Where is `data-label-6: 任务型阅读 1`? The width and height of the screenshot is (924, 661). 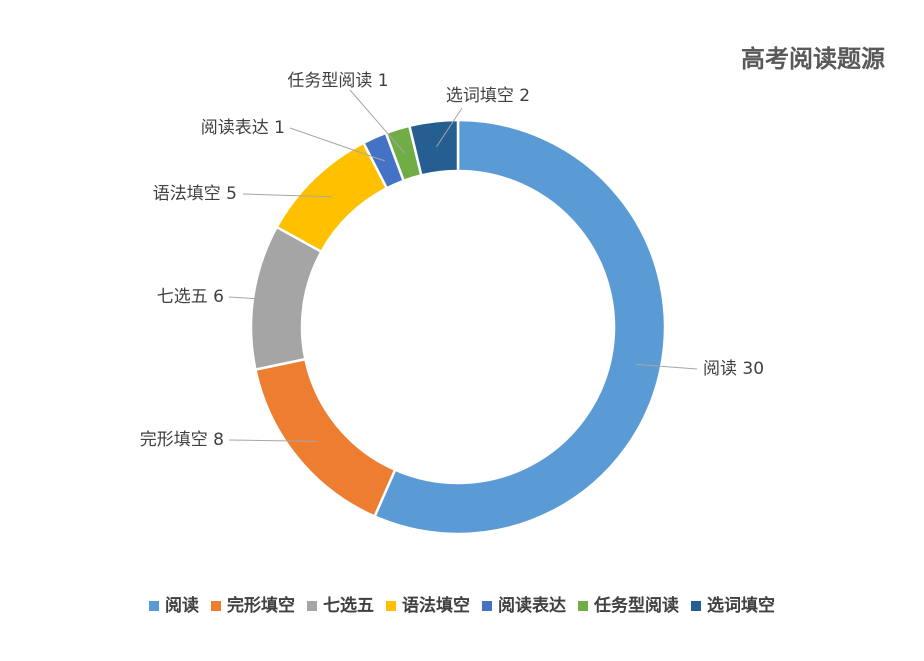 data-label-6: 任务型阅读 1 is located at coordinates (337, 81).